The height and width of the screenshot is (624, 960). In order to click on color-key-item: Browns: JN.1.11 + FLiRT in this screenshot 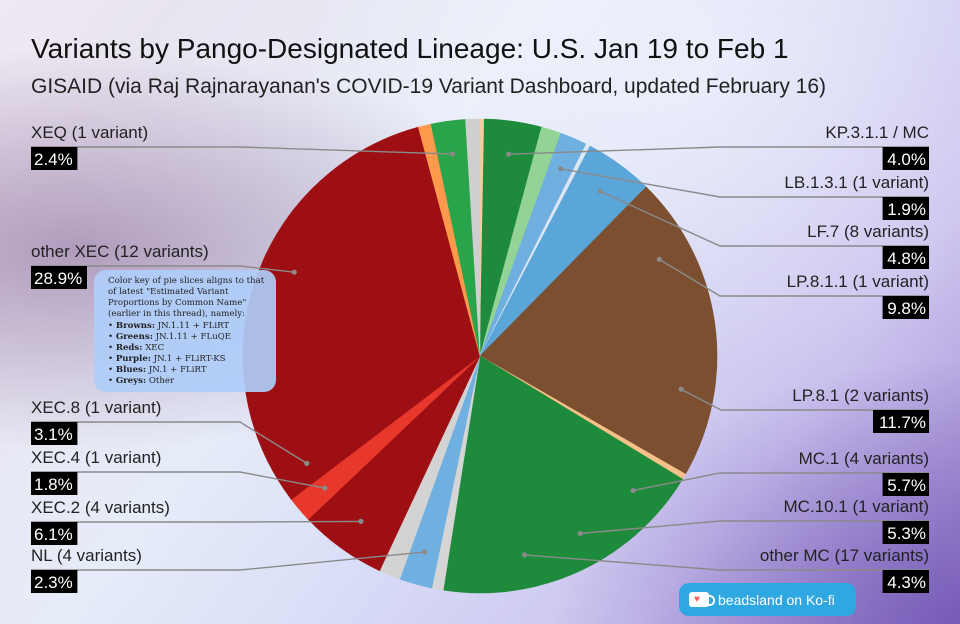, I will do `click(188, 326)`.